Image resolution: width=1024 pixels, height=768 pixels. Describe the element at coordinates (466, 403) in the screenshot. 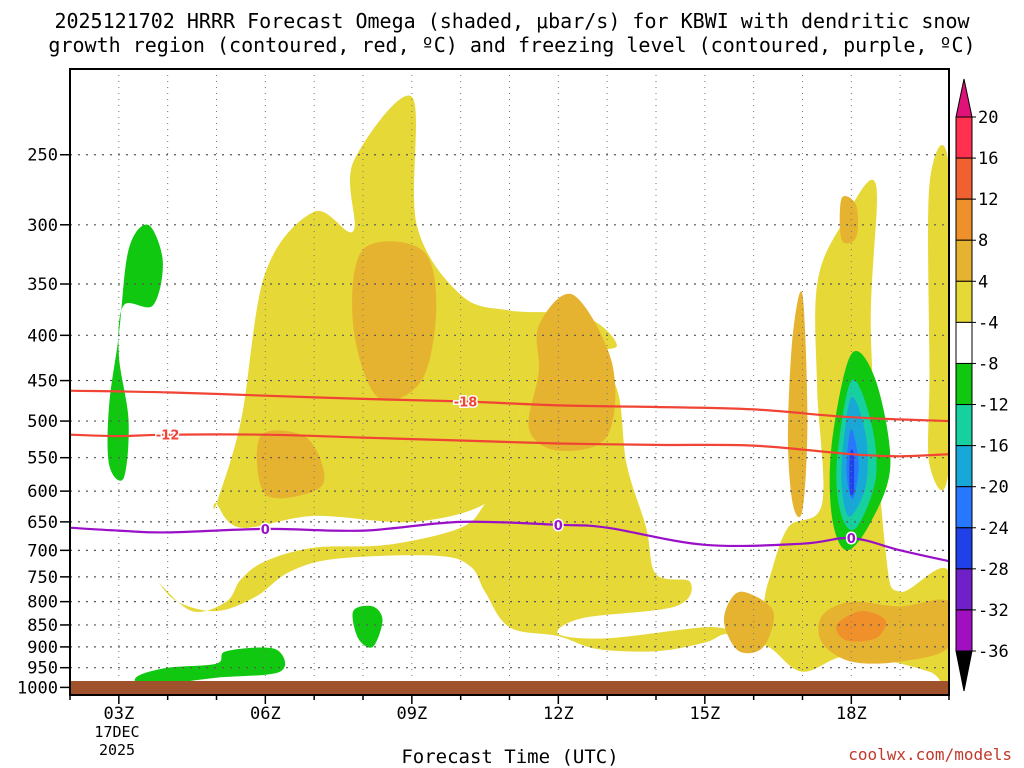

I see `dgz-contour-label: -18` at that location.